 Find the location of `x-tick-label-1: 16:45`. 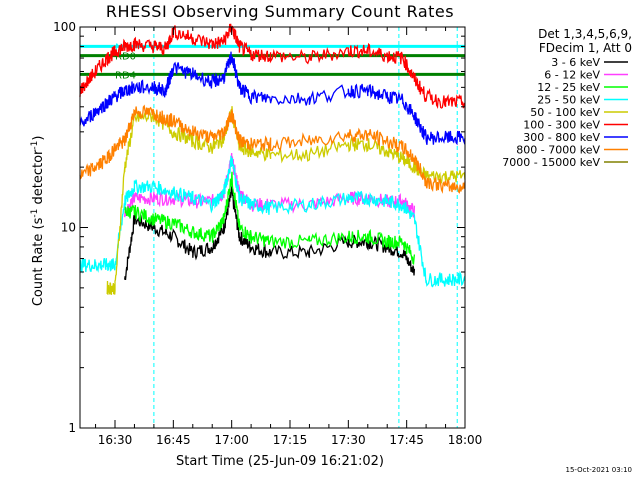

x-tick-label-1: 16:45 is located at coordinates (173, 440).